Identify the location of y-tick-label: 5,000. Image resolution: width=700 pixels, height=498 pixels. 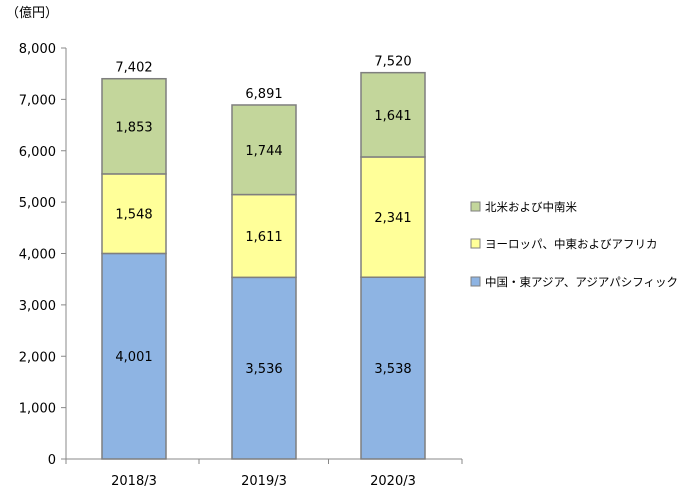
(37, 203).